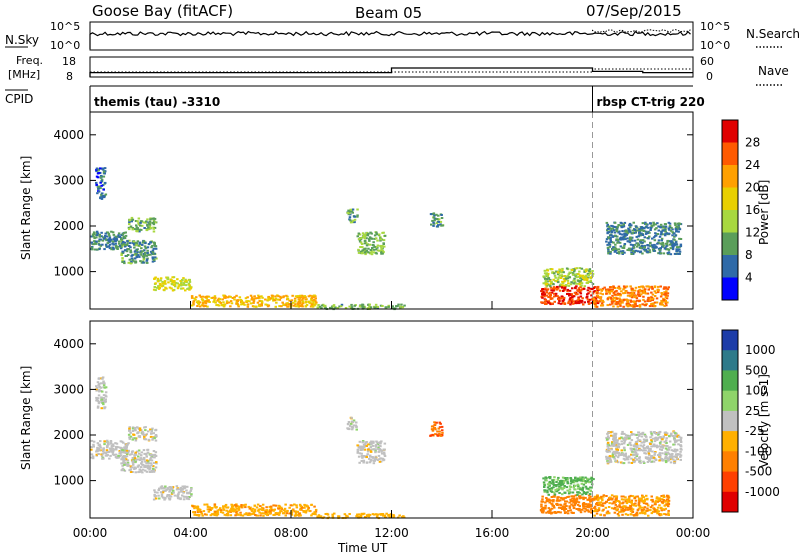 The image size is (800, 554). Describe the element at coordinates (752, 210) in the screenshot. I see `colorbar-tick-label: 16` at that location.